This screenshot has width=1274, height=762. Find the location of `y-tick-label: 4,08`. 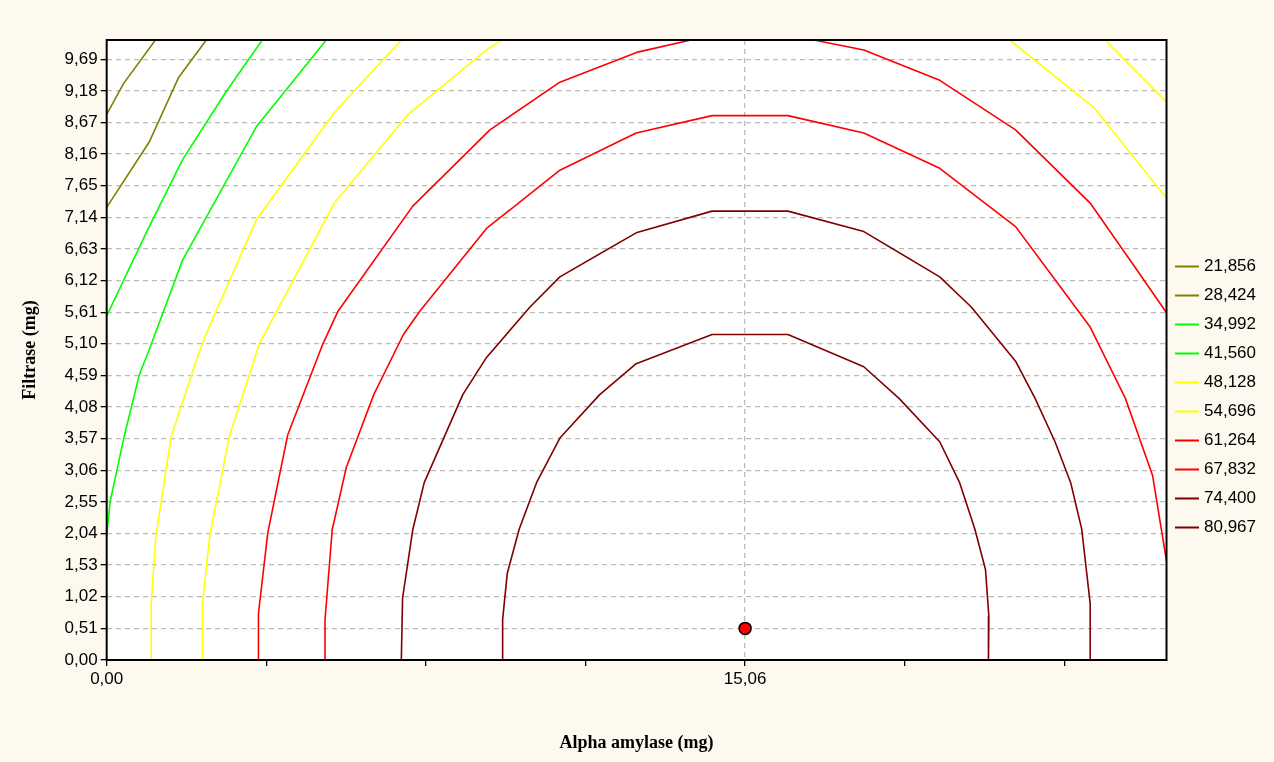

y-tick-label: 4,08 is located at coordinates (81, 406).